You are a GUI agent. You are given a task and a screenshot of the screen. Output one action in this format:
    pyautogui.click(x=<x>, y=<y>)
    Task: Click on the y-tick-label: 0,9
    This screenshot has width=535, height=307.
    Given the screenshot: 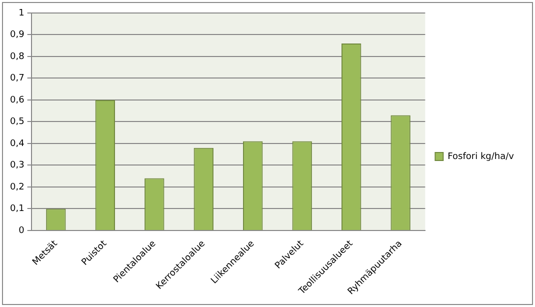 What is the action you would take?
    pyautogui.click(x=17, y=35)
    